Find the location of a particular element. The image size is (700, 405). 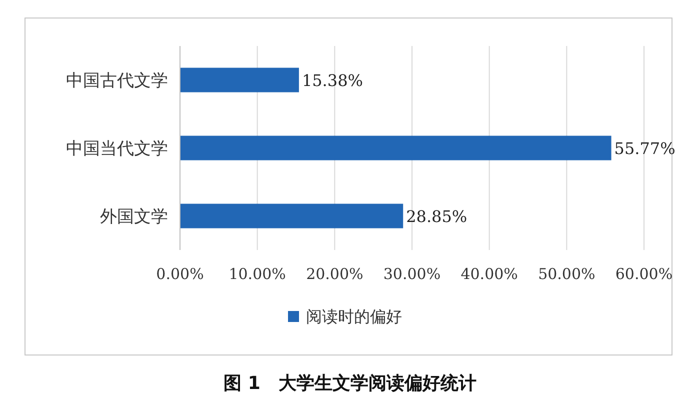

y-tick-label: 外国文学 is located at coordinates (134, 217).